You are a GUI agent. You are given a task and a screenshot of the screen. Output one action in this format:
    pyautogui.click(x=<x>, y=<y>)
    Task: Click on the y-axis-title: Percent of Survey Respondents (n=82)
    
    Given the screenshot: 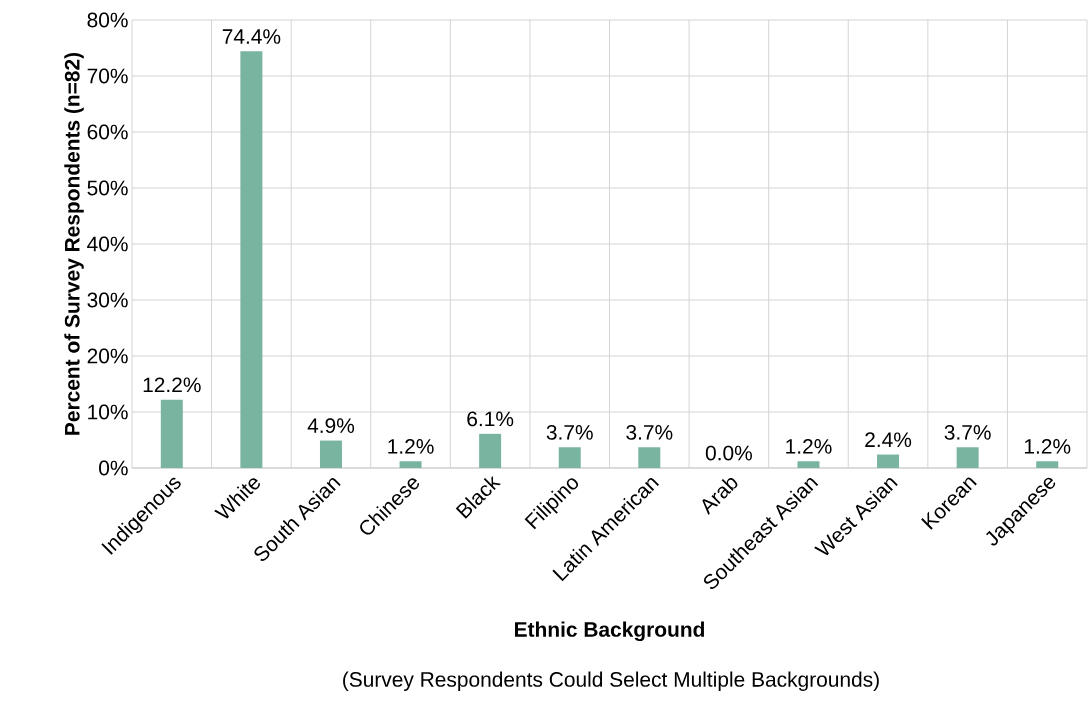 What is the action you would take?
    pyautogui.click(x=74, y=243)
    